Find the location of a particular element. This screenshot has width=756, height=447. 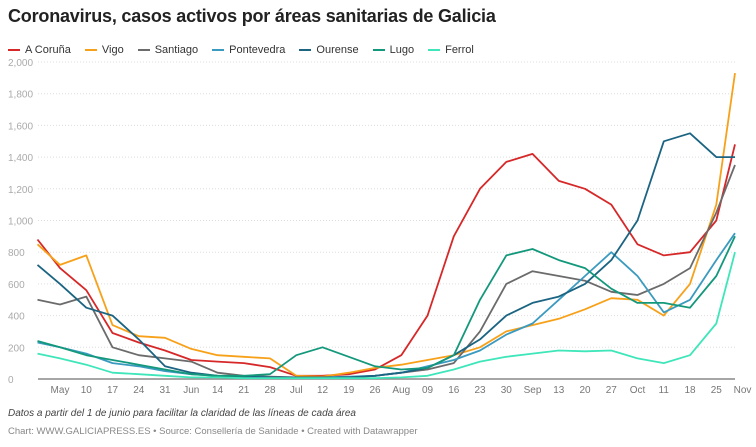

legend-label: Pontevedra is located at coordinates (257, 50).